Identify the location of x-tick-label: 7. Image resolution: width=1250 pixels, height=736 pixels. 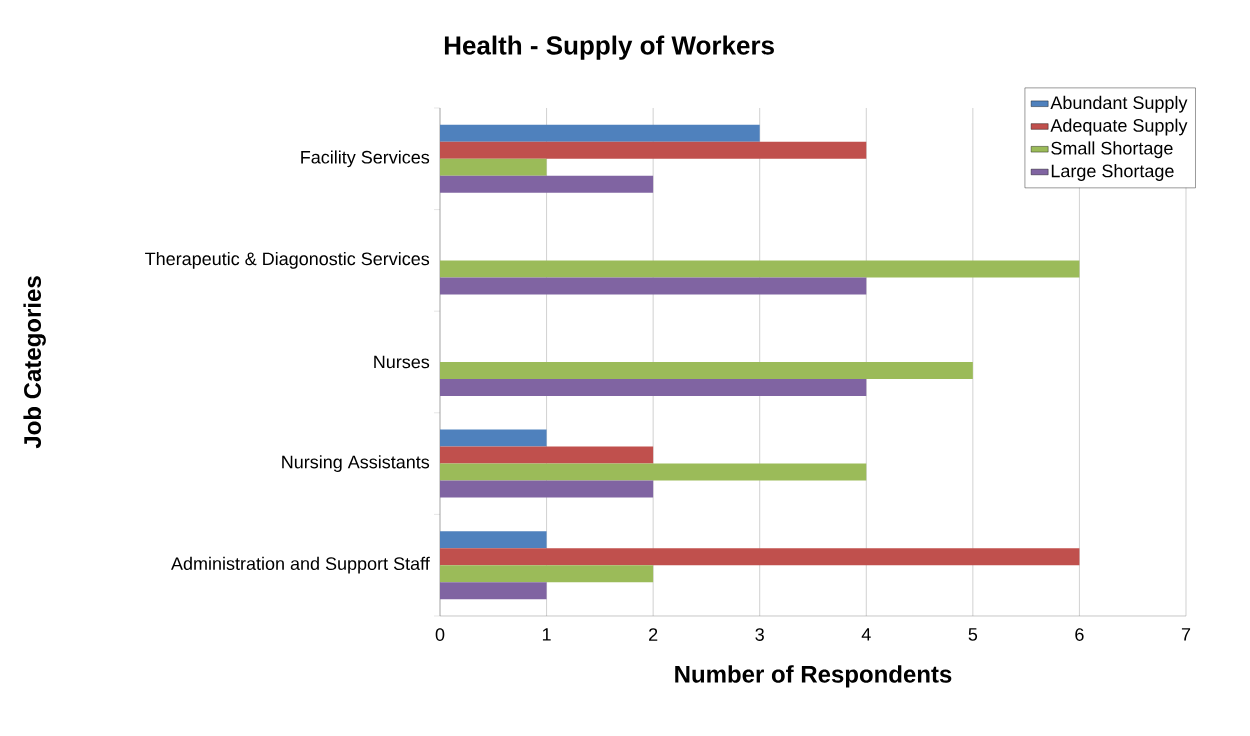
(1186, 634).